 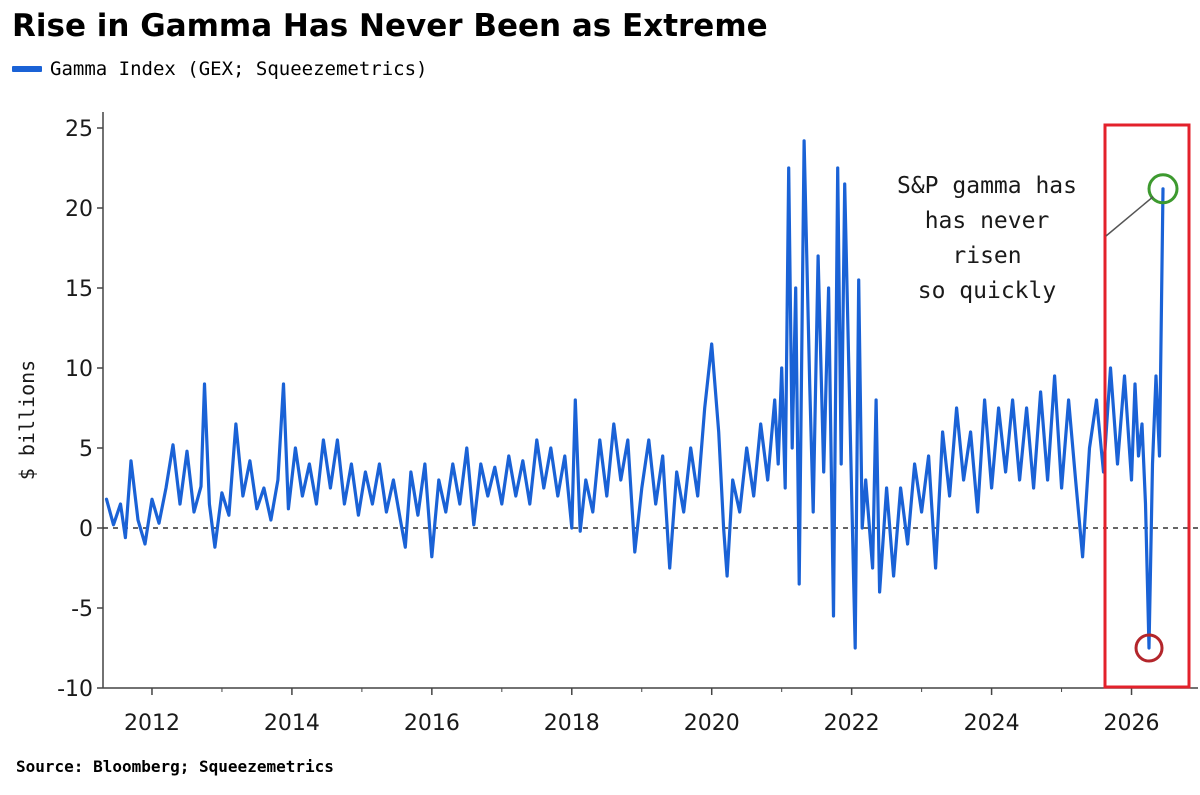 I want to click on x-tick-label: 2014, so click(x=292, y=723).